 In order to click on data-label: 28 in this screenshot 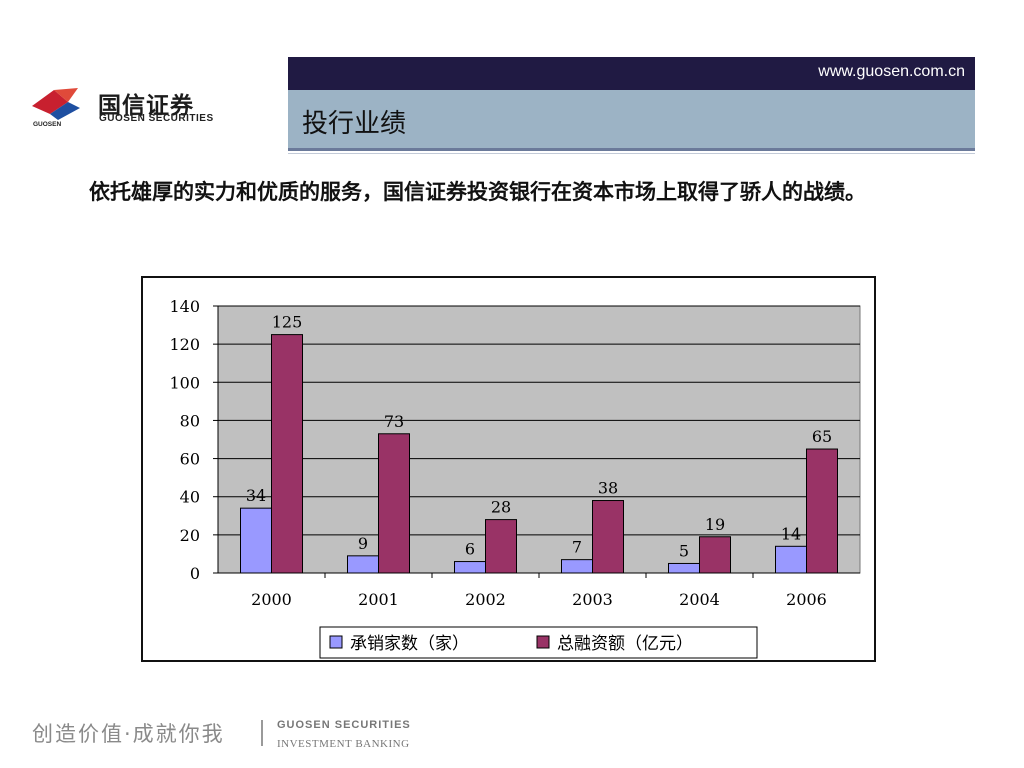, I will do `click(501, 507)`.